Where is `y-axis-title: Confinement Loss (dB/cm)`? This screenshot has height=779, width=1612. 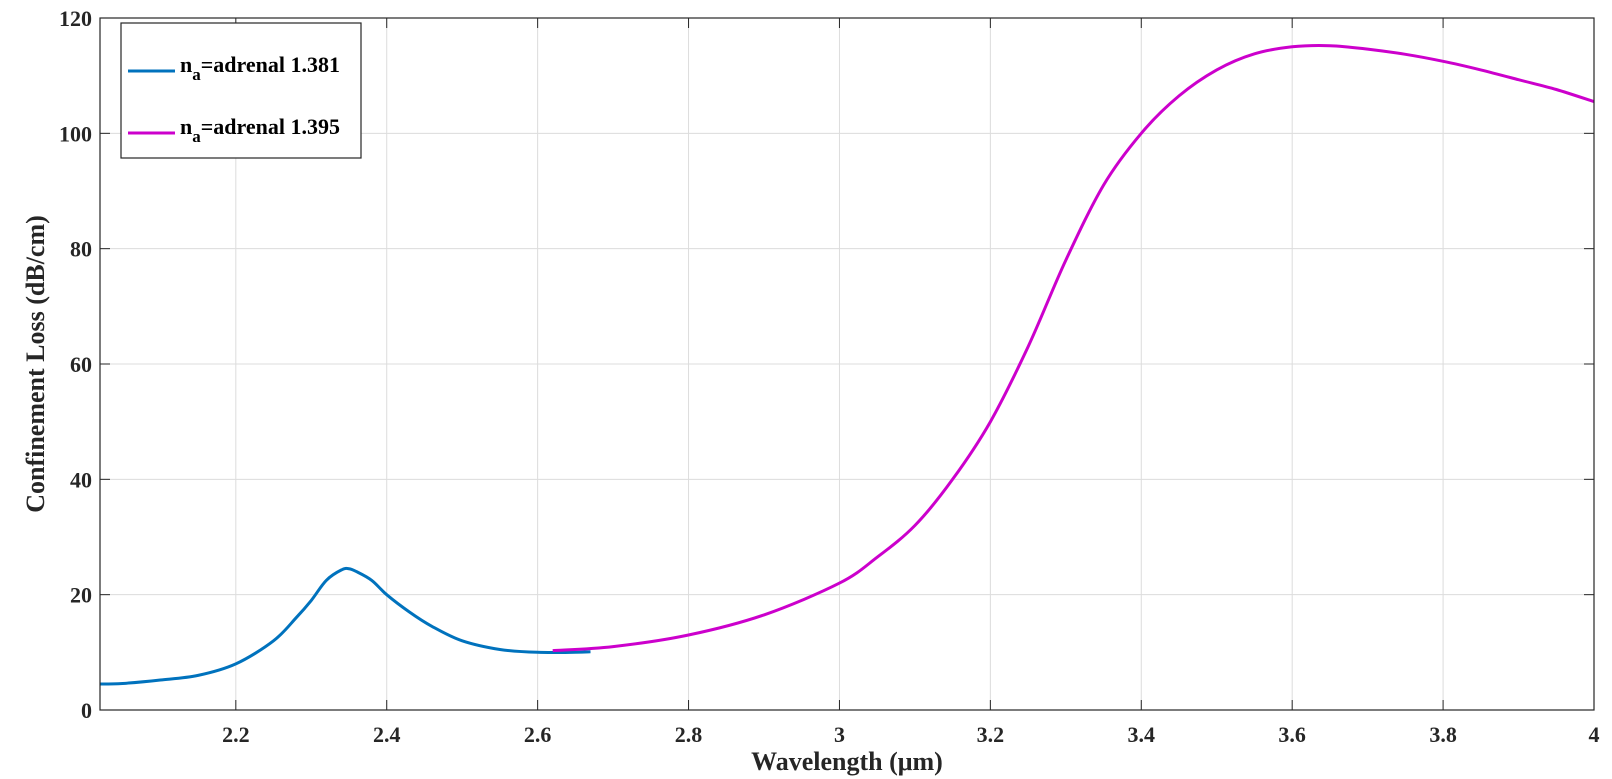
y-axis-title: Confinement Loss (dB/cm) is located at coordinates (35, 364).